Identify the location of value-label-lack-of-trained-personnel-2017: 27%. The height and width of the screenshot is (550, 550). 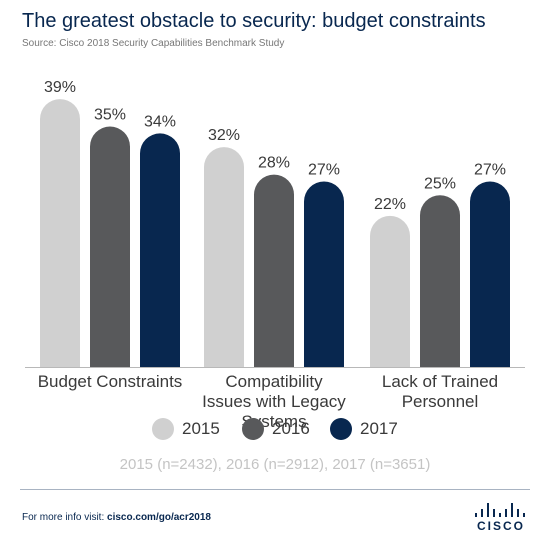
(490, 170).